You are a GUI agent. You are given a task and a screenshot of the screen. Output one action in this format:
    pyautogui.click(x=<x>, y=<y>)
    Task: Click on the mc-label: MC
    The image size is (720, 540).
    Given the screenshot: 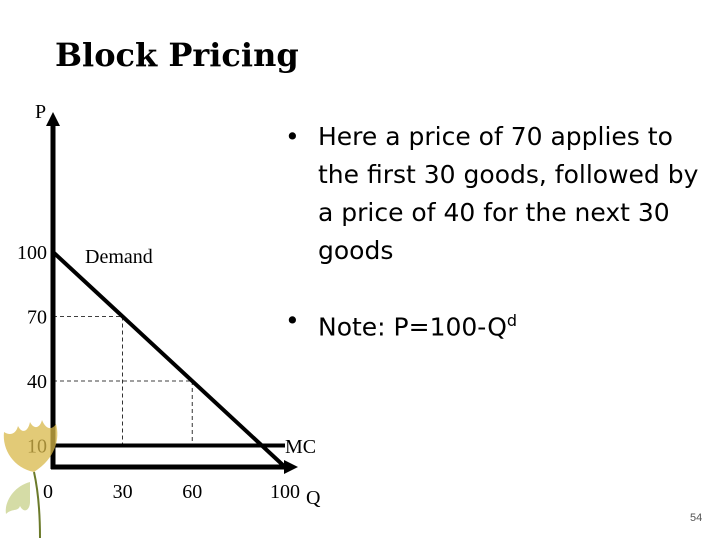 What is the action you would take?
    pyautogui.click(x=300, y=447)
    